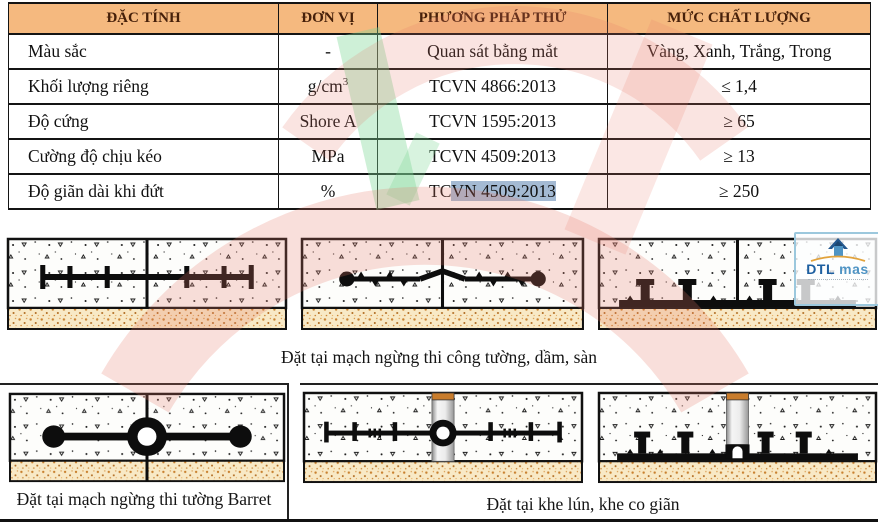  I want to click on brand-name: DTL mas, so click(837, 269).